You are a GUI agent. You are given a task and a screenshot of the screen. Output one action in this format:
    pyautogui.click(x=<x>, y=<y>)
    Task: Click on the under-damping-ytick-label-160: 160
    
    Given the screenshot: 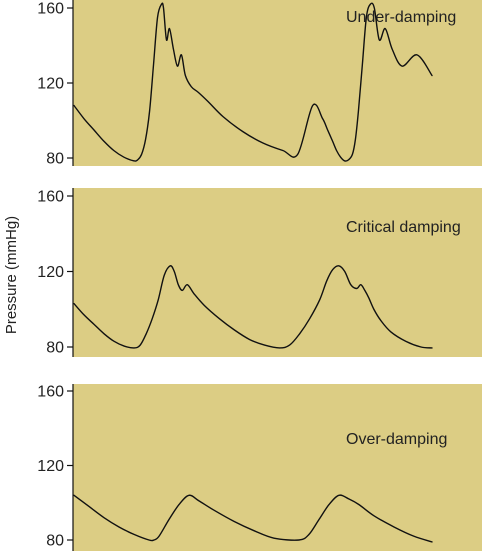 What is the action you would take?
    pyautogui.click(x=50, y=9)
    